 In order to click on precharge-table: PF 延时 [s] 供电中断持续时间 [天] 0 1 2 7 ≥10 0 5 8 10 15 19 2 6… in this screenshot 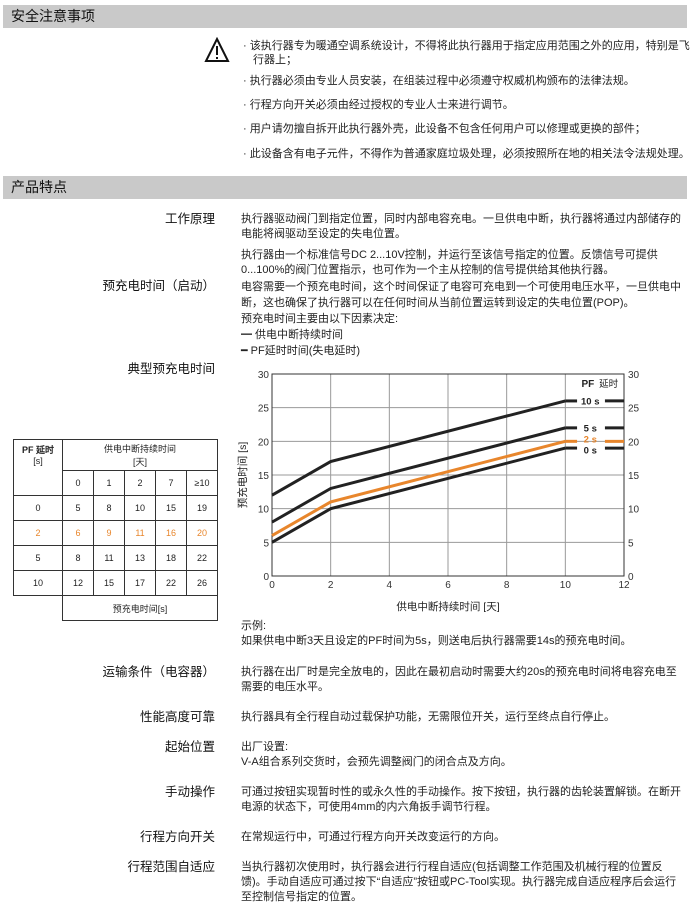, I will do `click(115, 530)`.